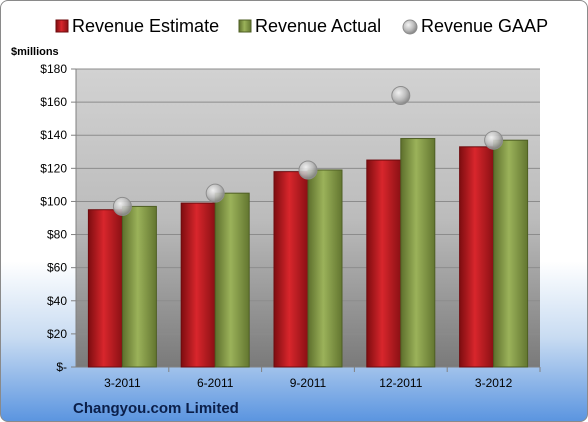 Image resolution: width=588 pixels, height=422 pixels. What do you see at coordinates (57, 301) in the screenshot?
I see `y-tick-label: $40` at bounding box center [57, 301].